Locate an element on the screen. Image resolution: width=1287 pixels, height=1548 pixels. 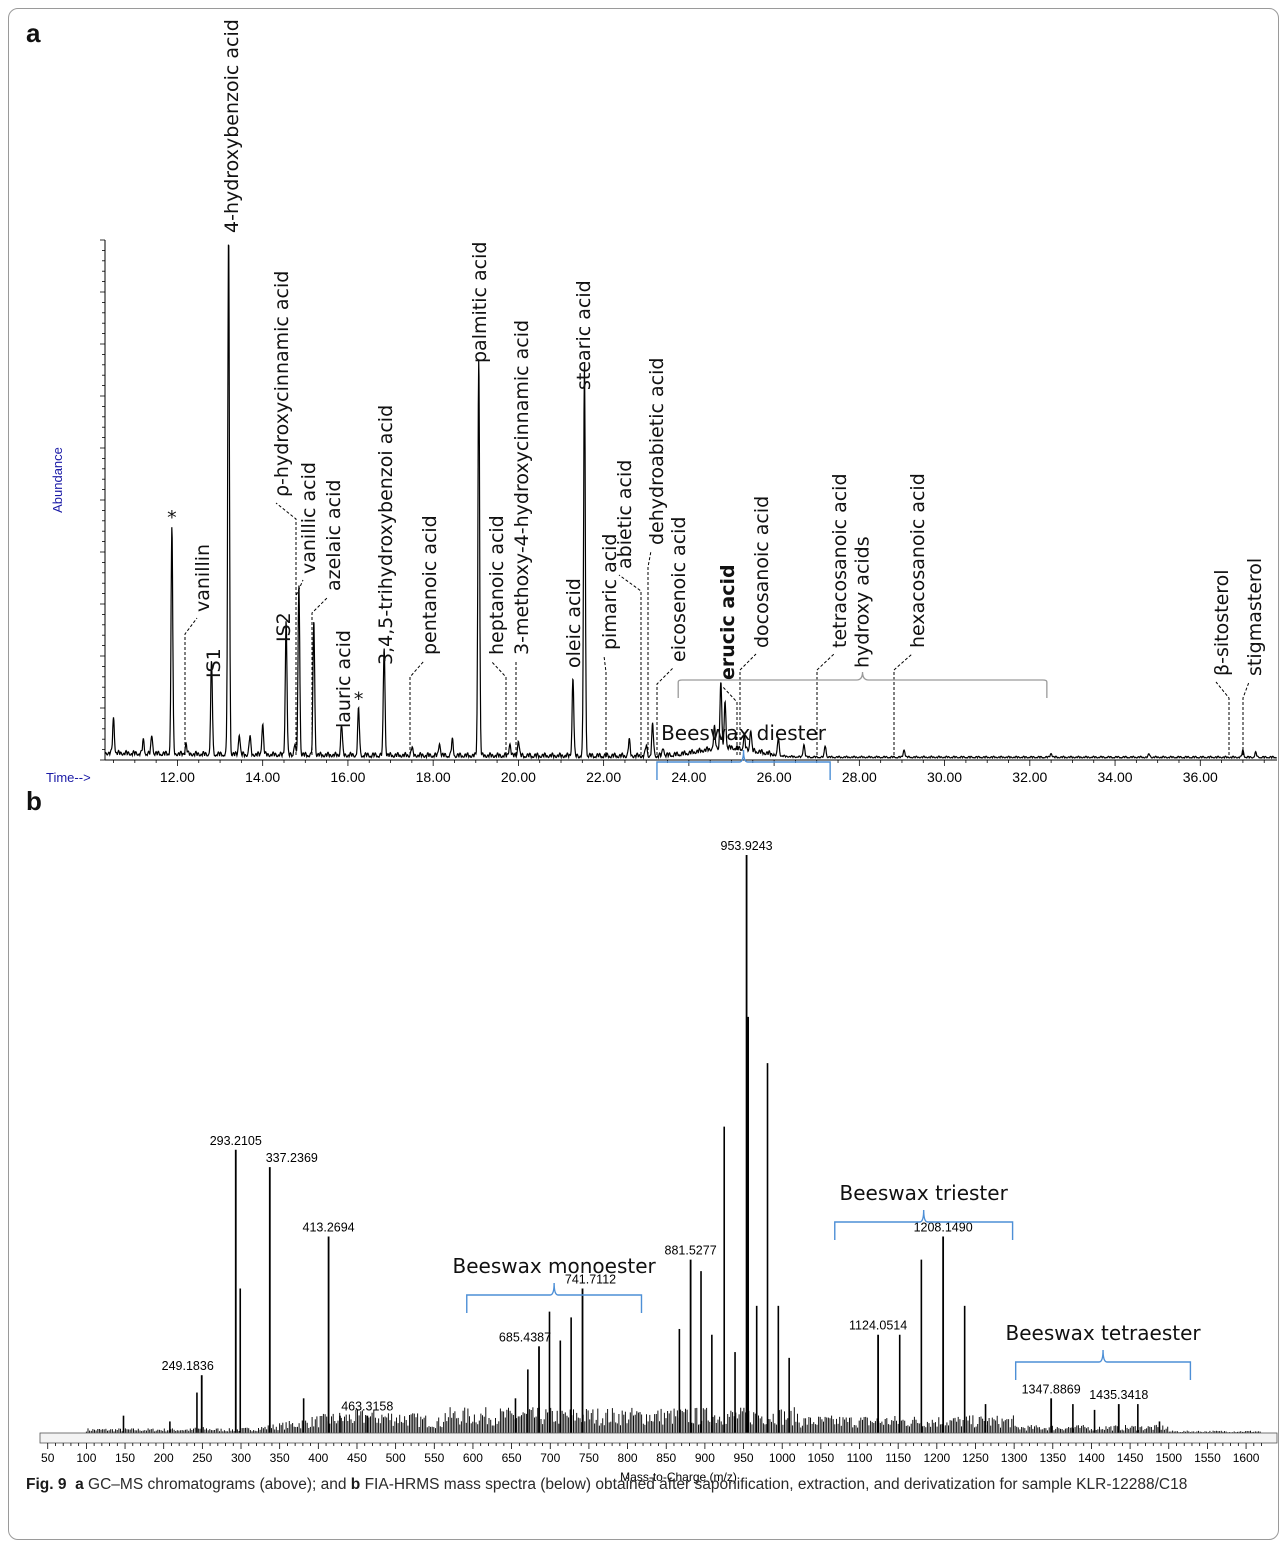
peak-label: pimaric acid is located at coordinates (610, 592).